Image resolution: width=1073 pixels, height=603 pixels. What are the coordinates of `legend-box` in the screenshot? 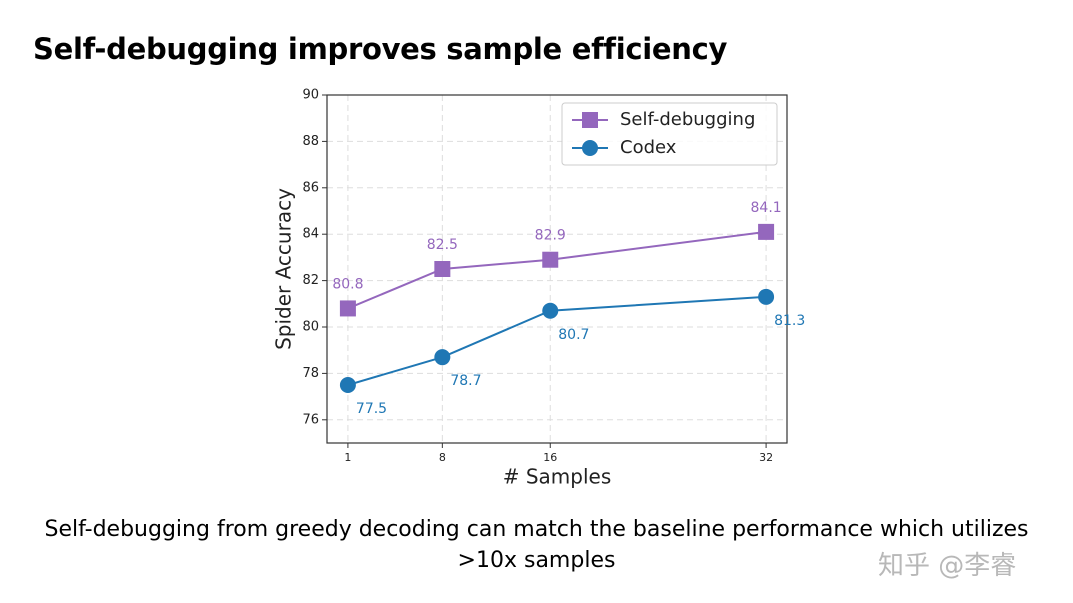 It's located at (669, 134).